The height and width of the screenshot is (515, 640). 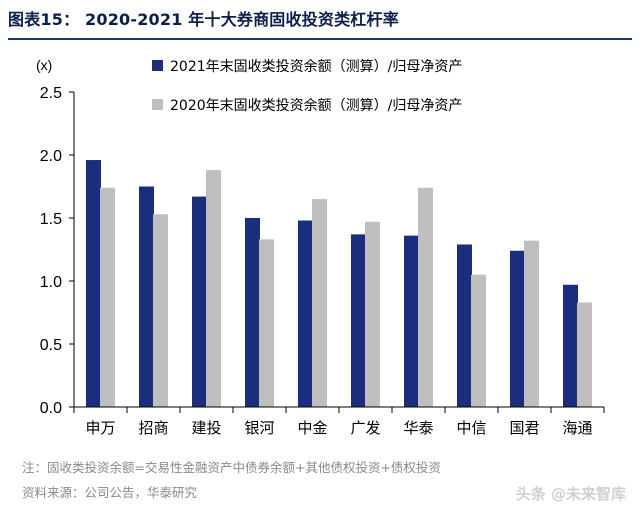 I want to click on x-tick-labels: 申万 招商 建投 银河 中金 广发 华泰 中信 国君 海通, so click(x=339, y=422).